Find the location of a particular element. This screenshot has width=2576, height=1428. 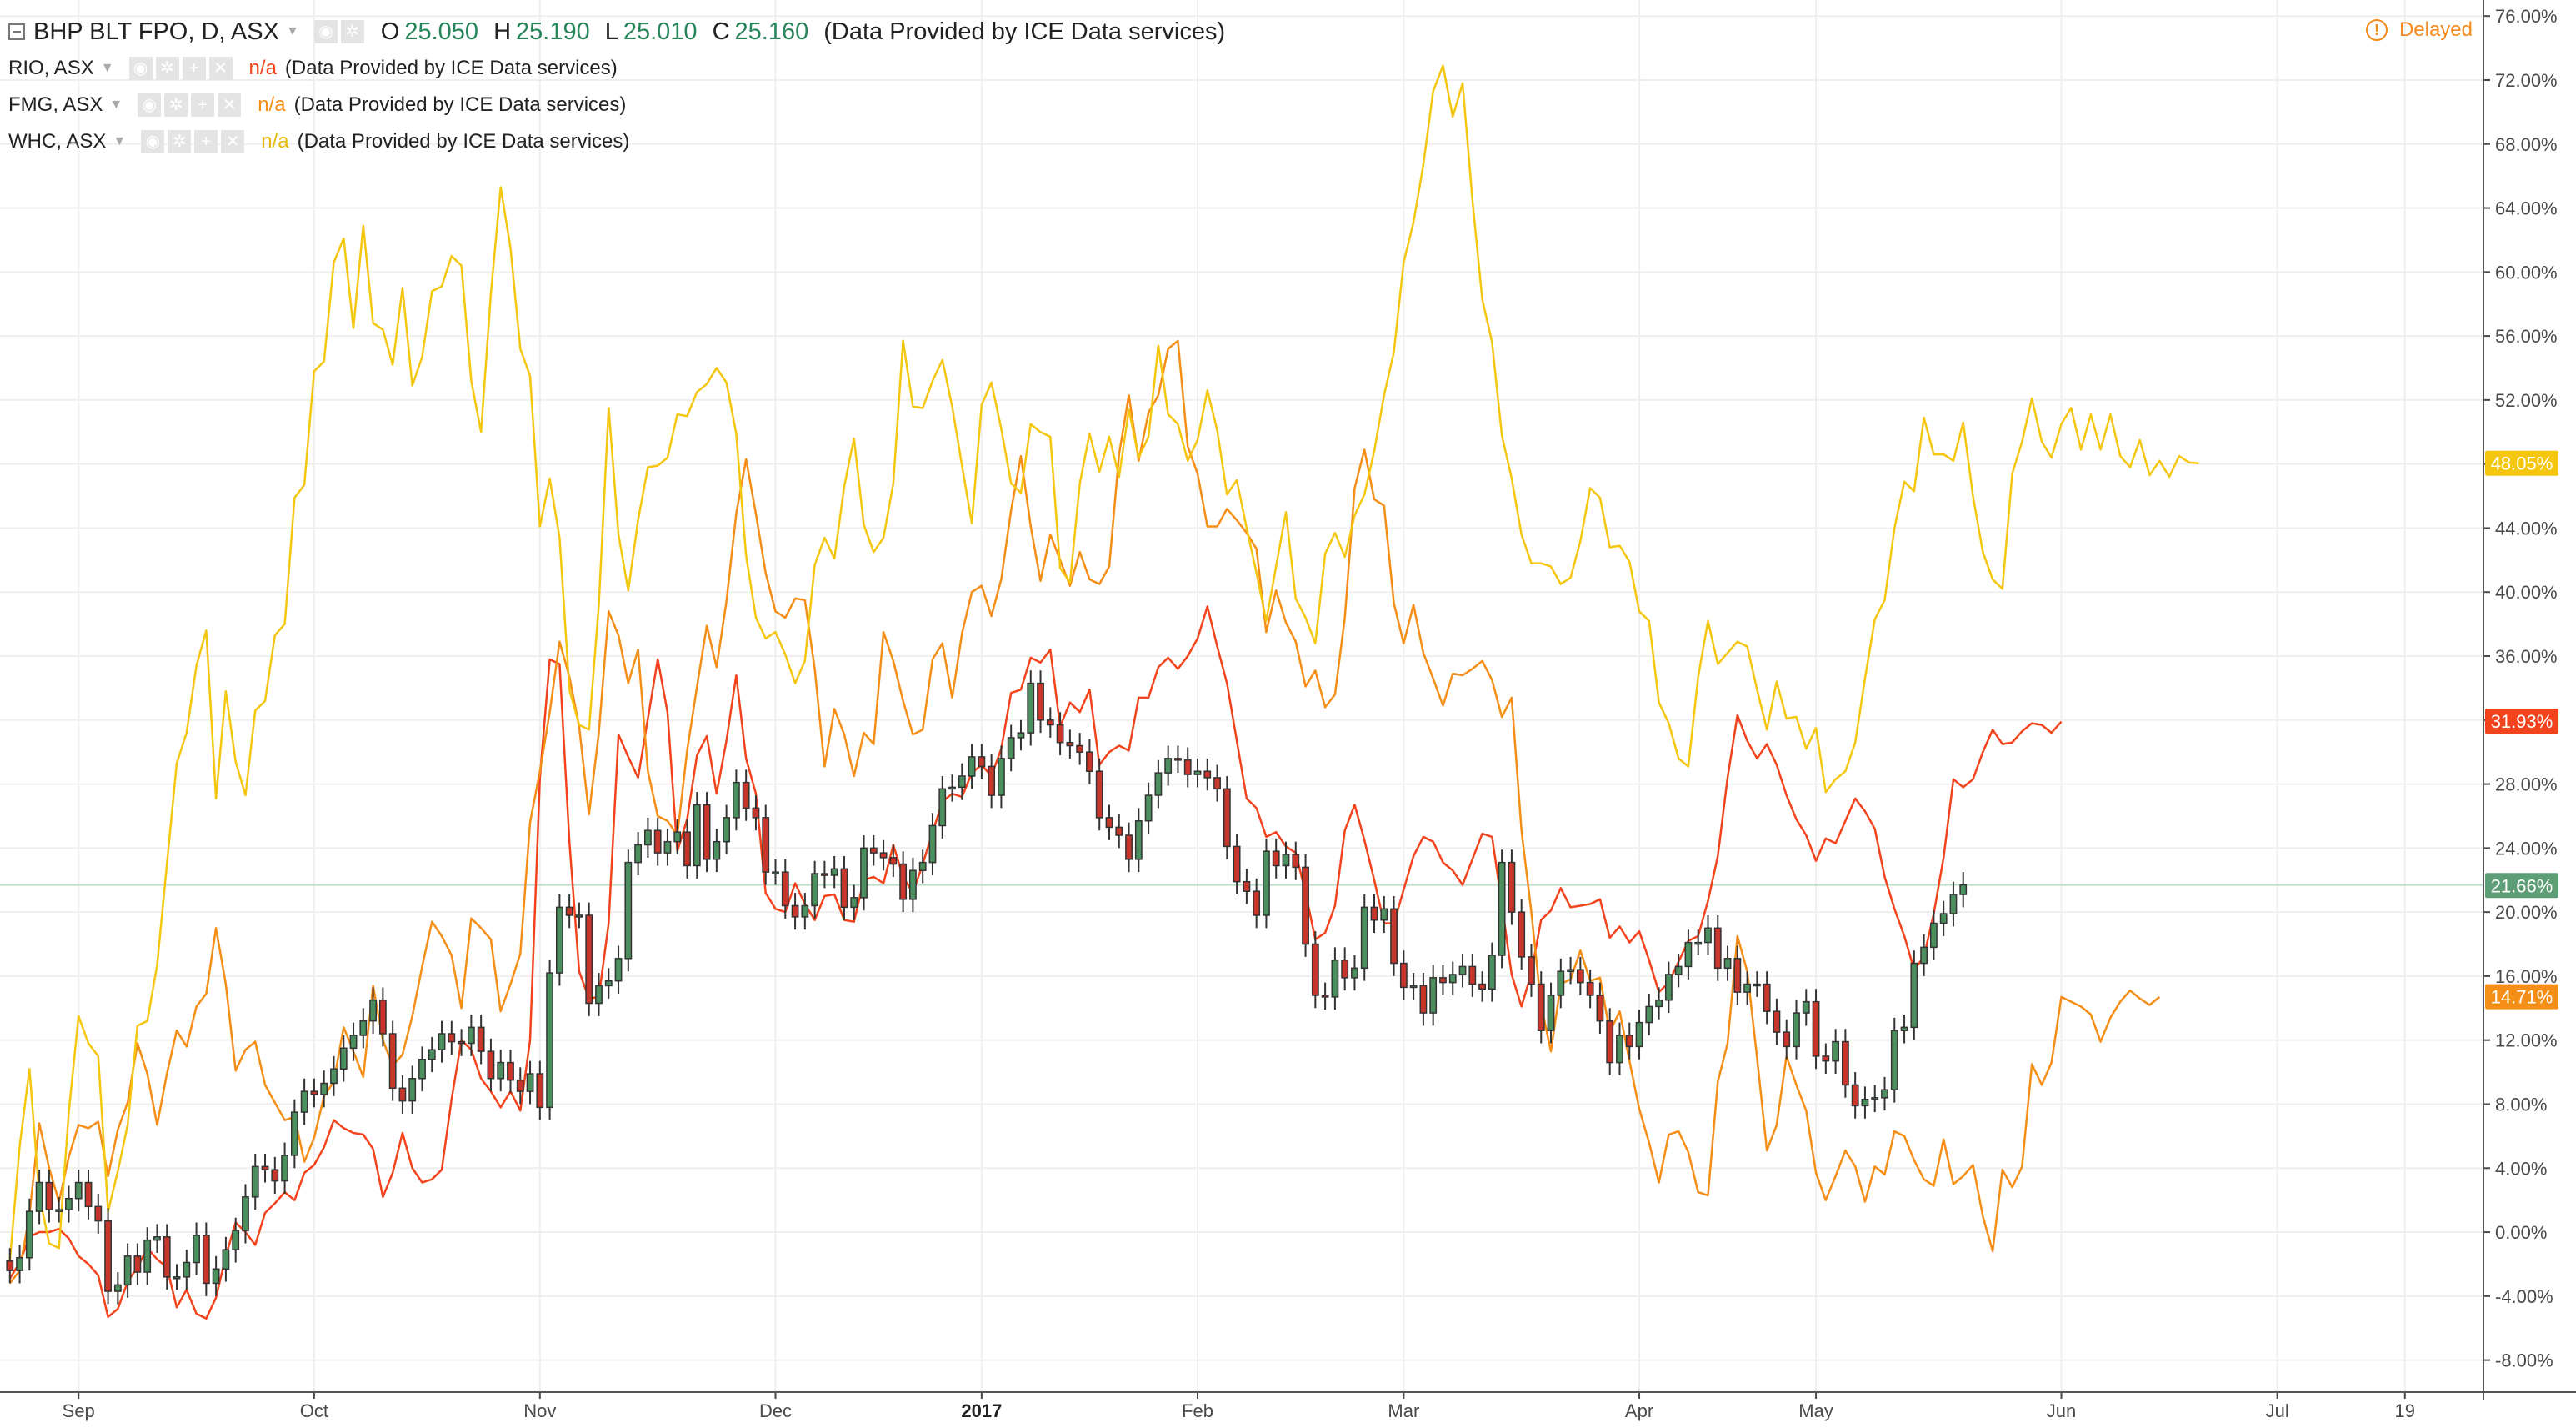

y-tick-label: 4.00% is located at coordinates (2521, 1168).